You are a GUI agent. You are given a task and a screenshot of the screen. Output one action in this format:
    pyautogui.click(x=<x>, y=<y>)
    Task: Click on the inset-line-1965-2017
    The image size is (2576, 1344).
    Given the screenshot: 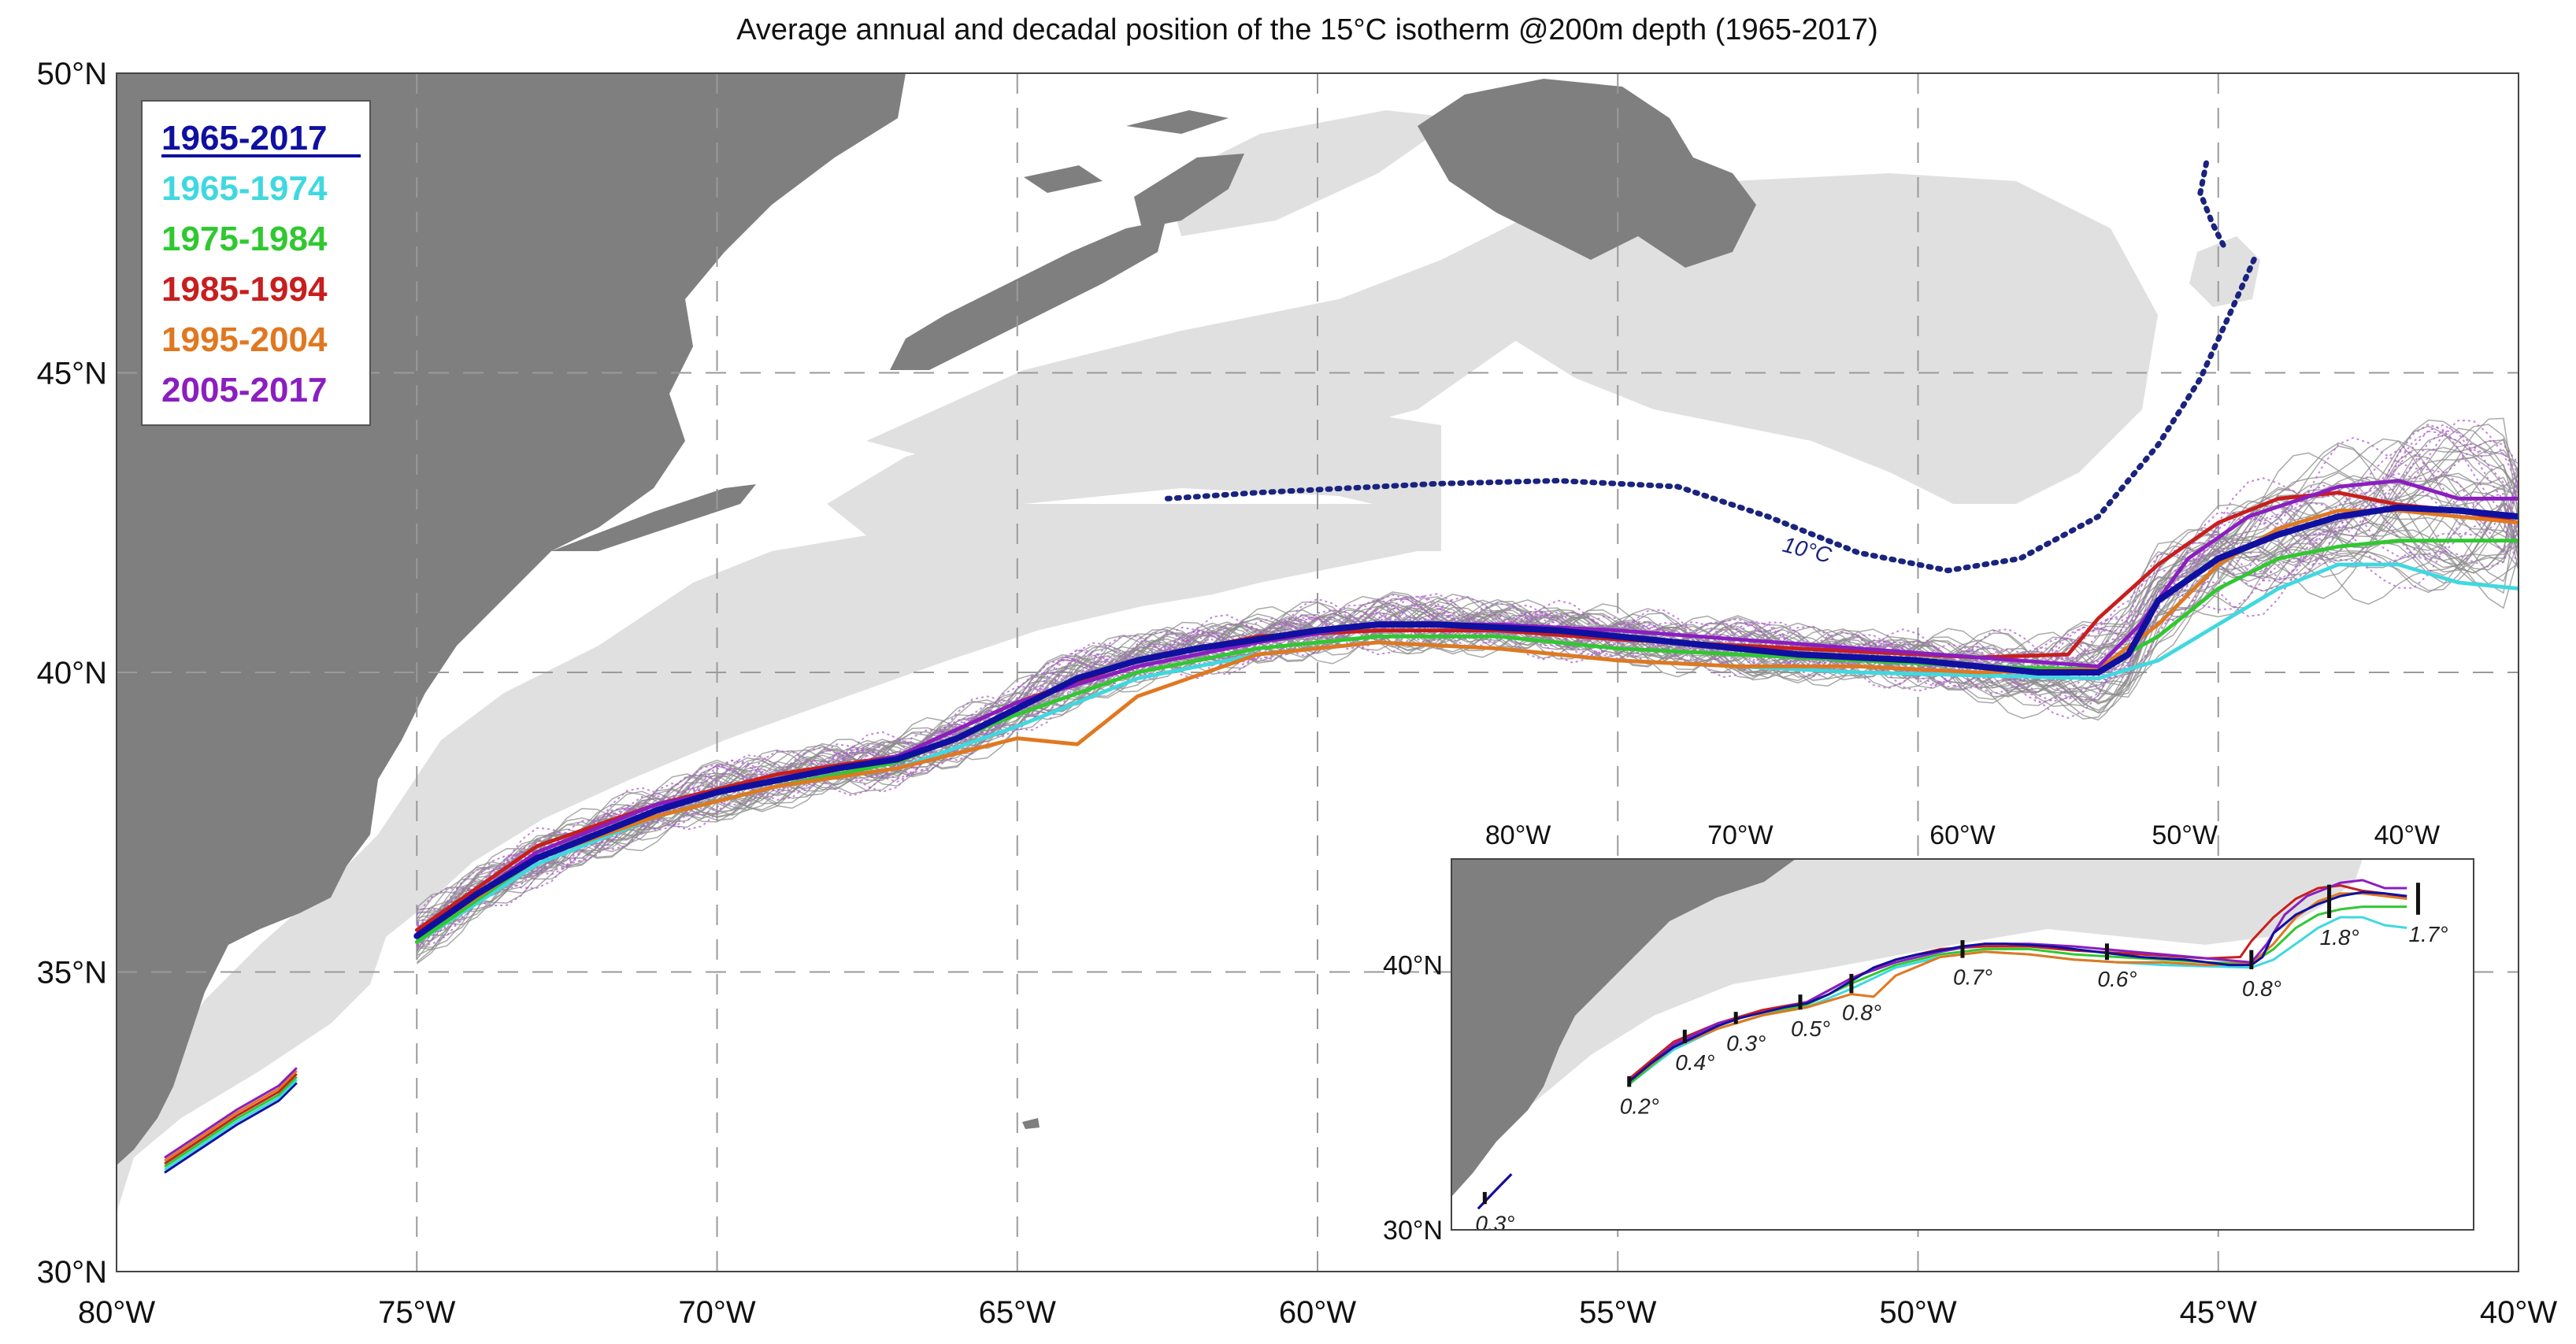 What is the action you would take?
    pyautogui.click(x=2017, y=986)
    